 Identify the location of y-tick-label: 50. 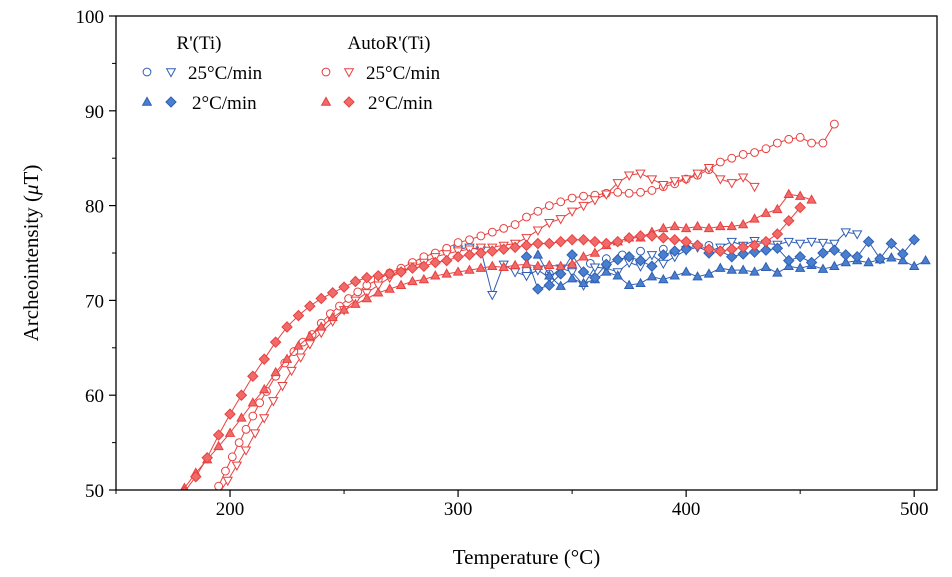
(94, 491).